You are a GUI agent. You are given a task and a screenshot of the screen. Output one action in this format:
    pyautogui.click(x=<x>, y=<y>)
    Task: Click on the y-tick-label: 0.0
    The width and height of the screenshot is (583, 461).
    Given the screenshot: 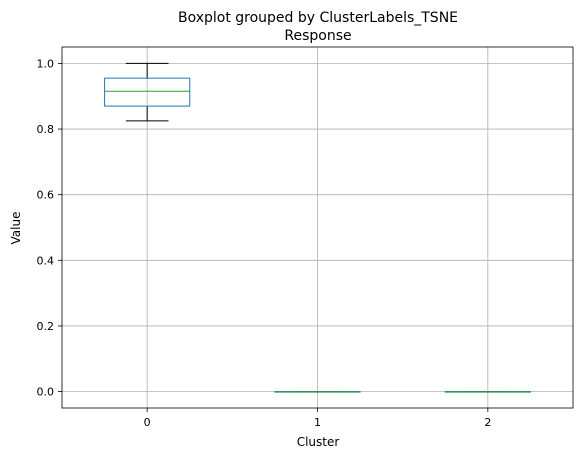 What is the action you would take?
    pyautogui.click(x=46, y=392)
    